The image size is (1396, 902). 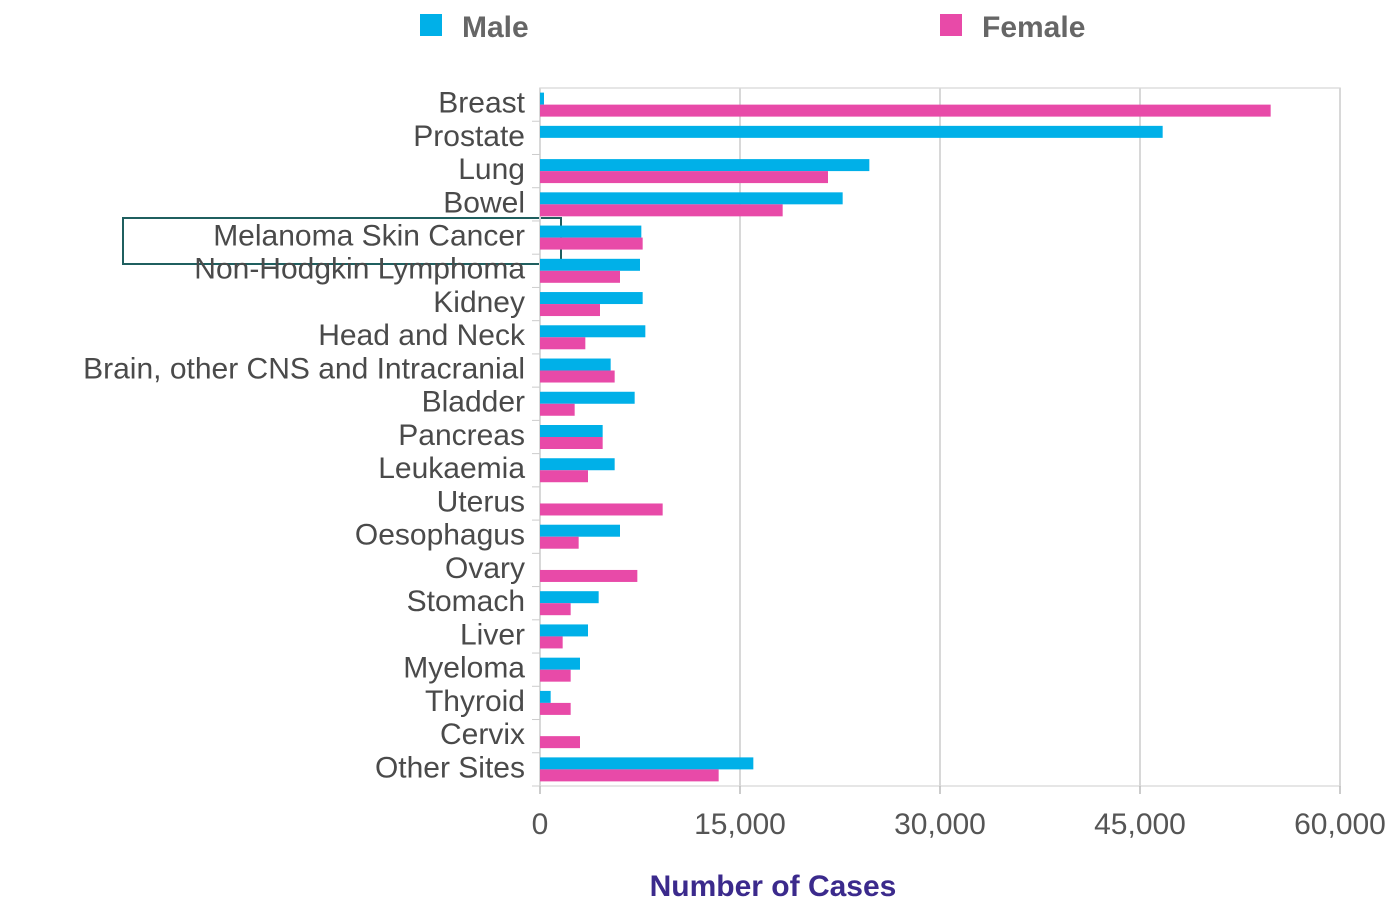 I want to click on y-tick-label: Lung, so click(x=491, y=169).